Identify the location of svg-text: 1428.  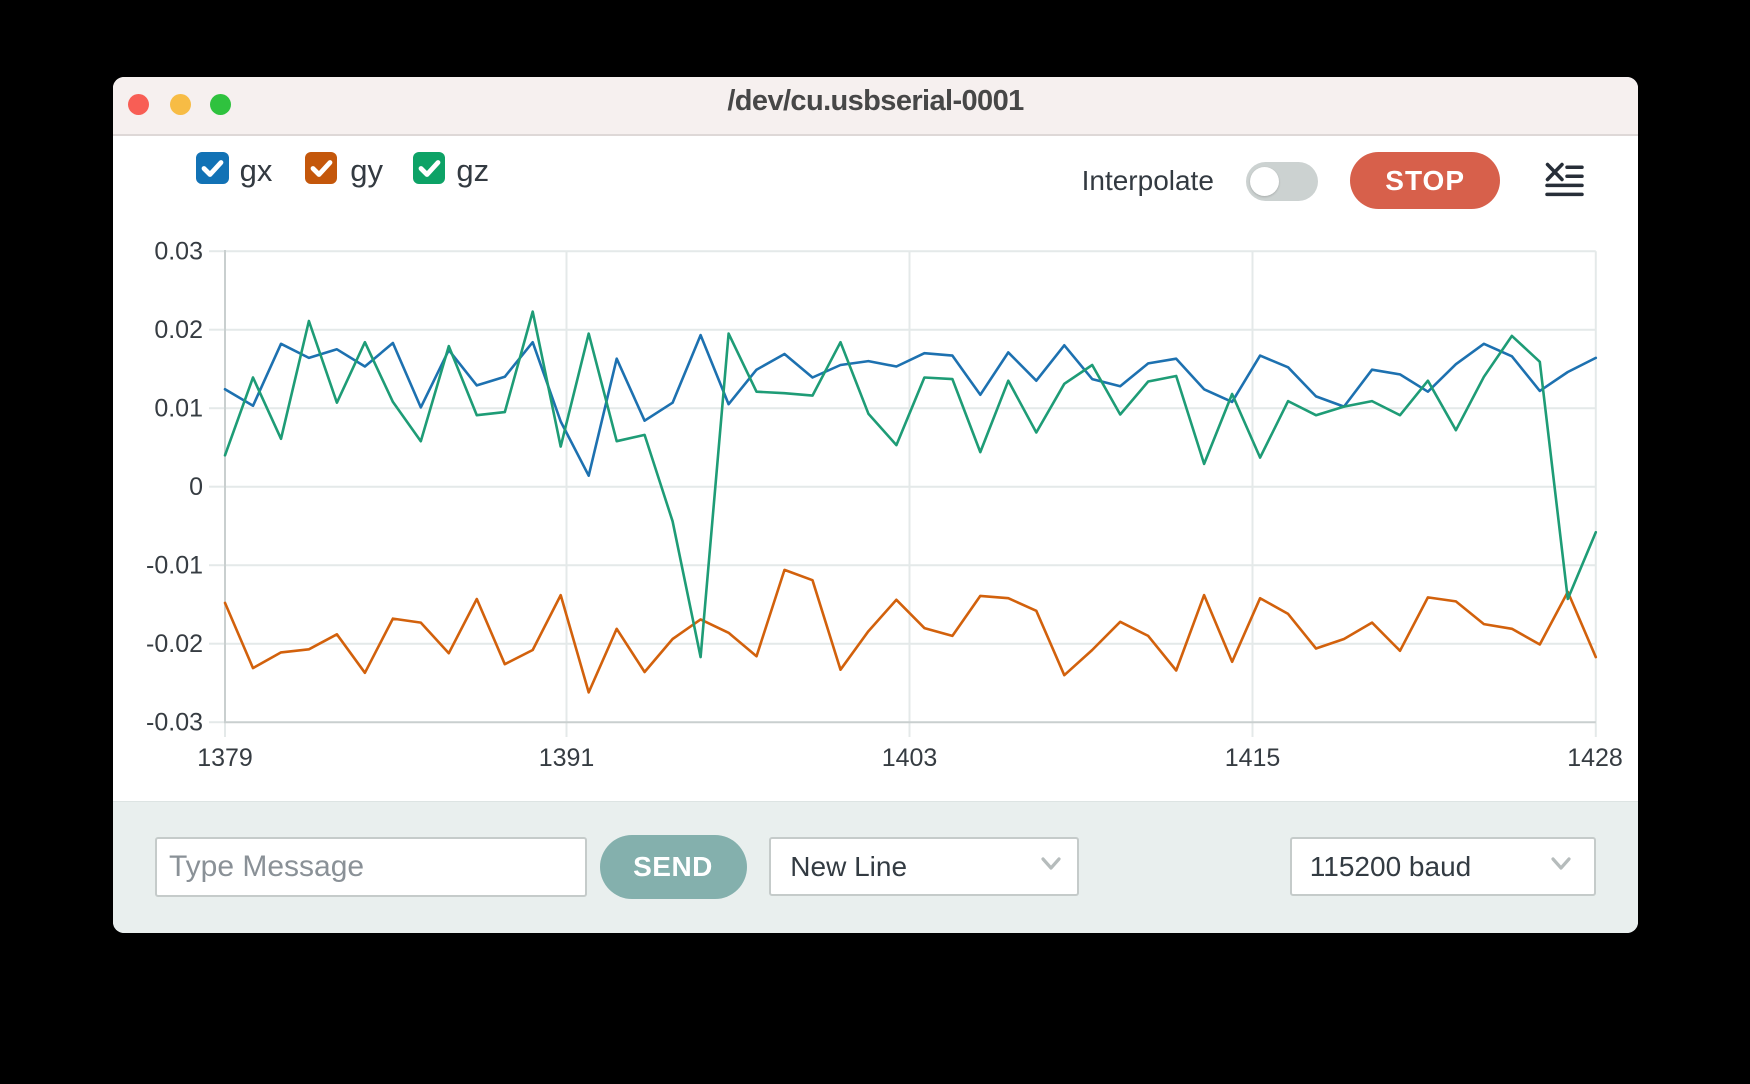
(1595, 758).